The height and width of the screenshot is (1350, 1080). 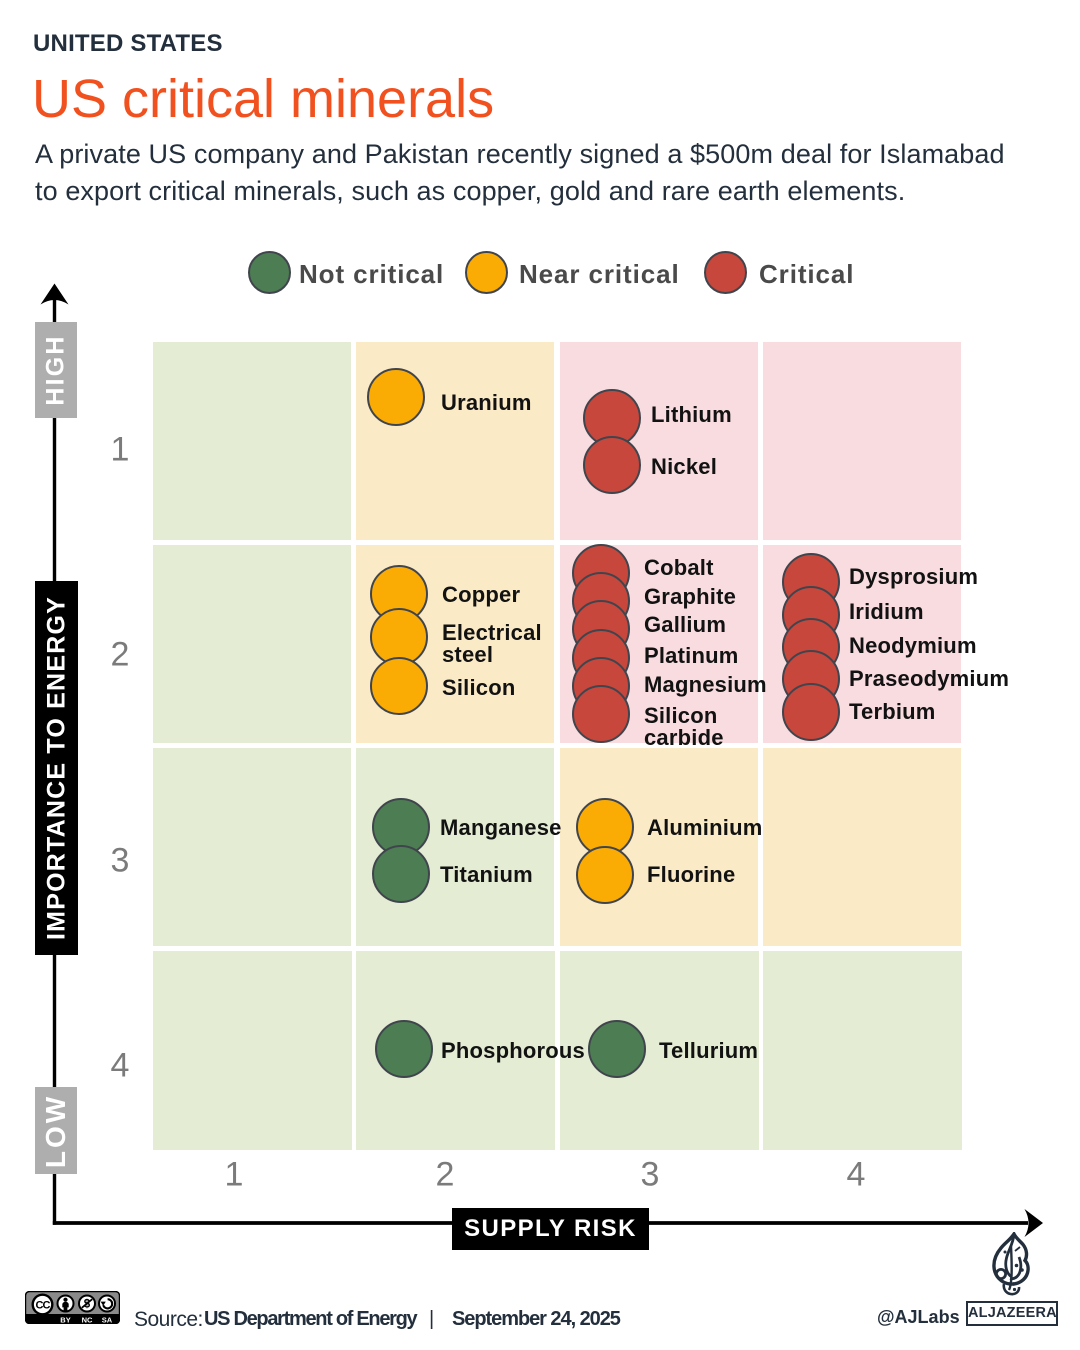 I want to click on svg-text: BY, so click(x=65, y=1319).